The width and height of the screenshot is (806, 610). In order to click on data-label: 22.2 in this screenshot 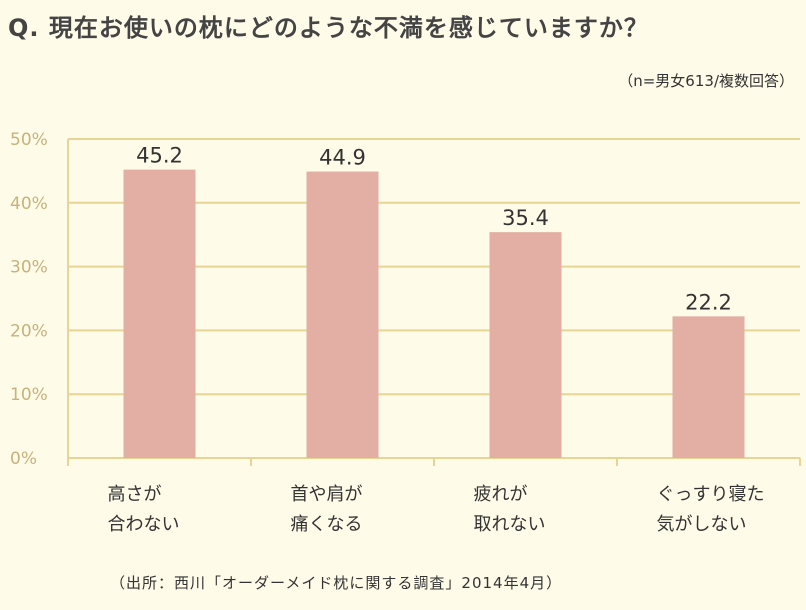, I will do `click(708, 302)`.